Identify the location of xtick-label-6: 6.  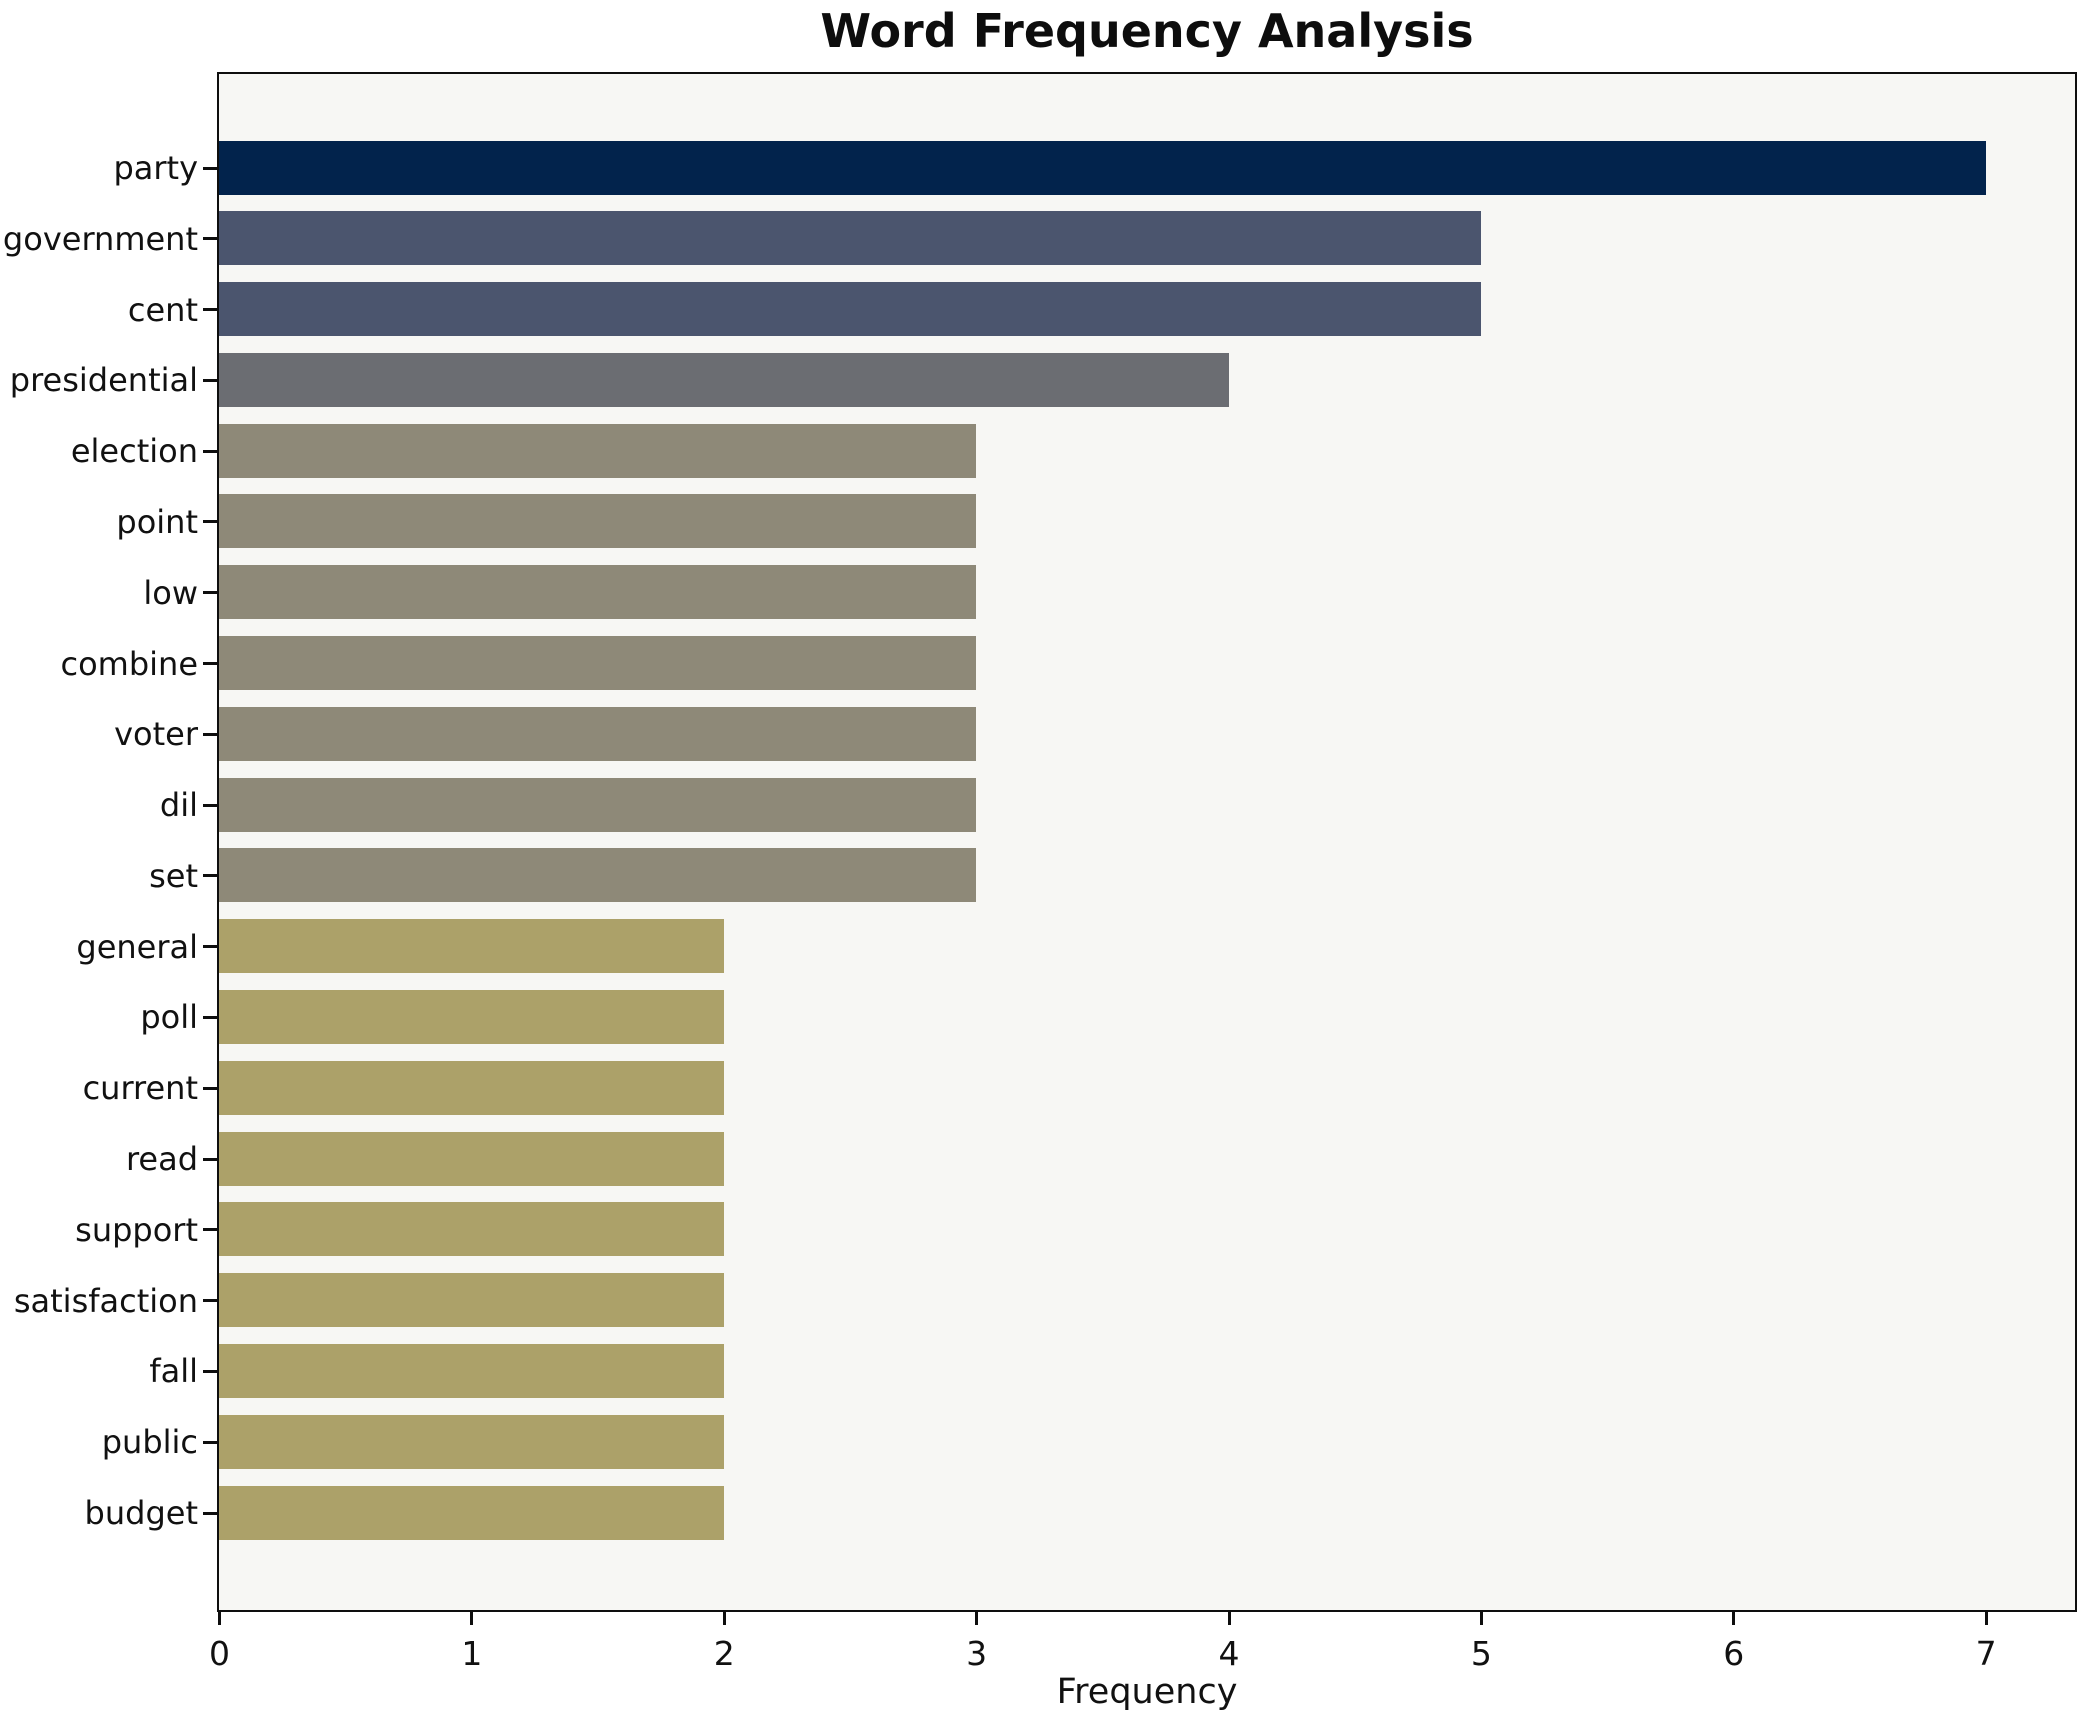
(1734, 1653).